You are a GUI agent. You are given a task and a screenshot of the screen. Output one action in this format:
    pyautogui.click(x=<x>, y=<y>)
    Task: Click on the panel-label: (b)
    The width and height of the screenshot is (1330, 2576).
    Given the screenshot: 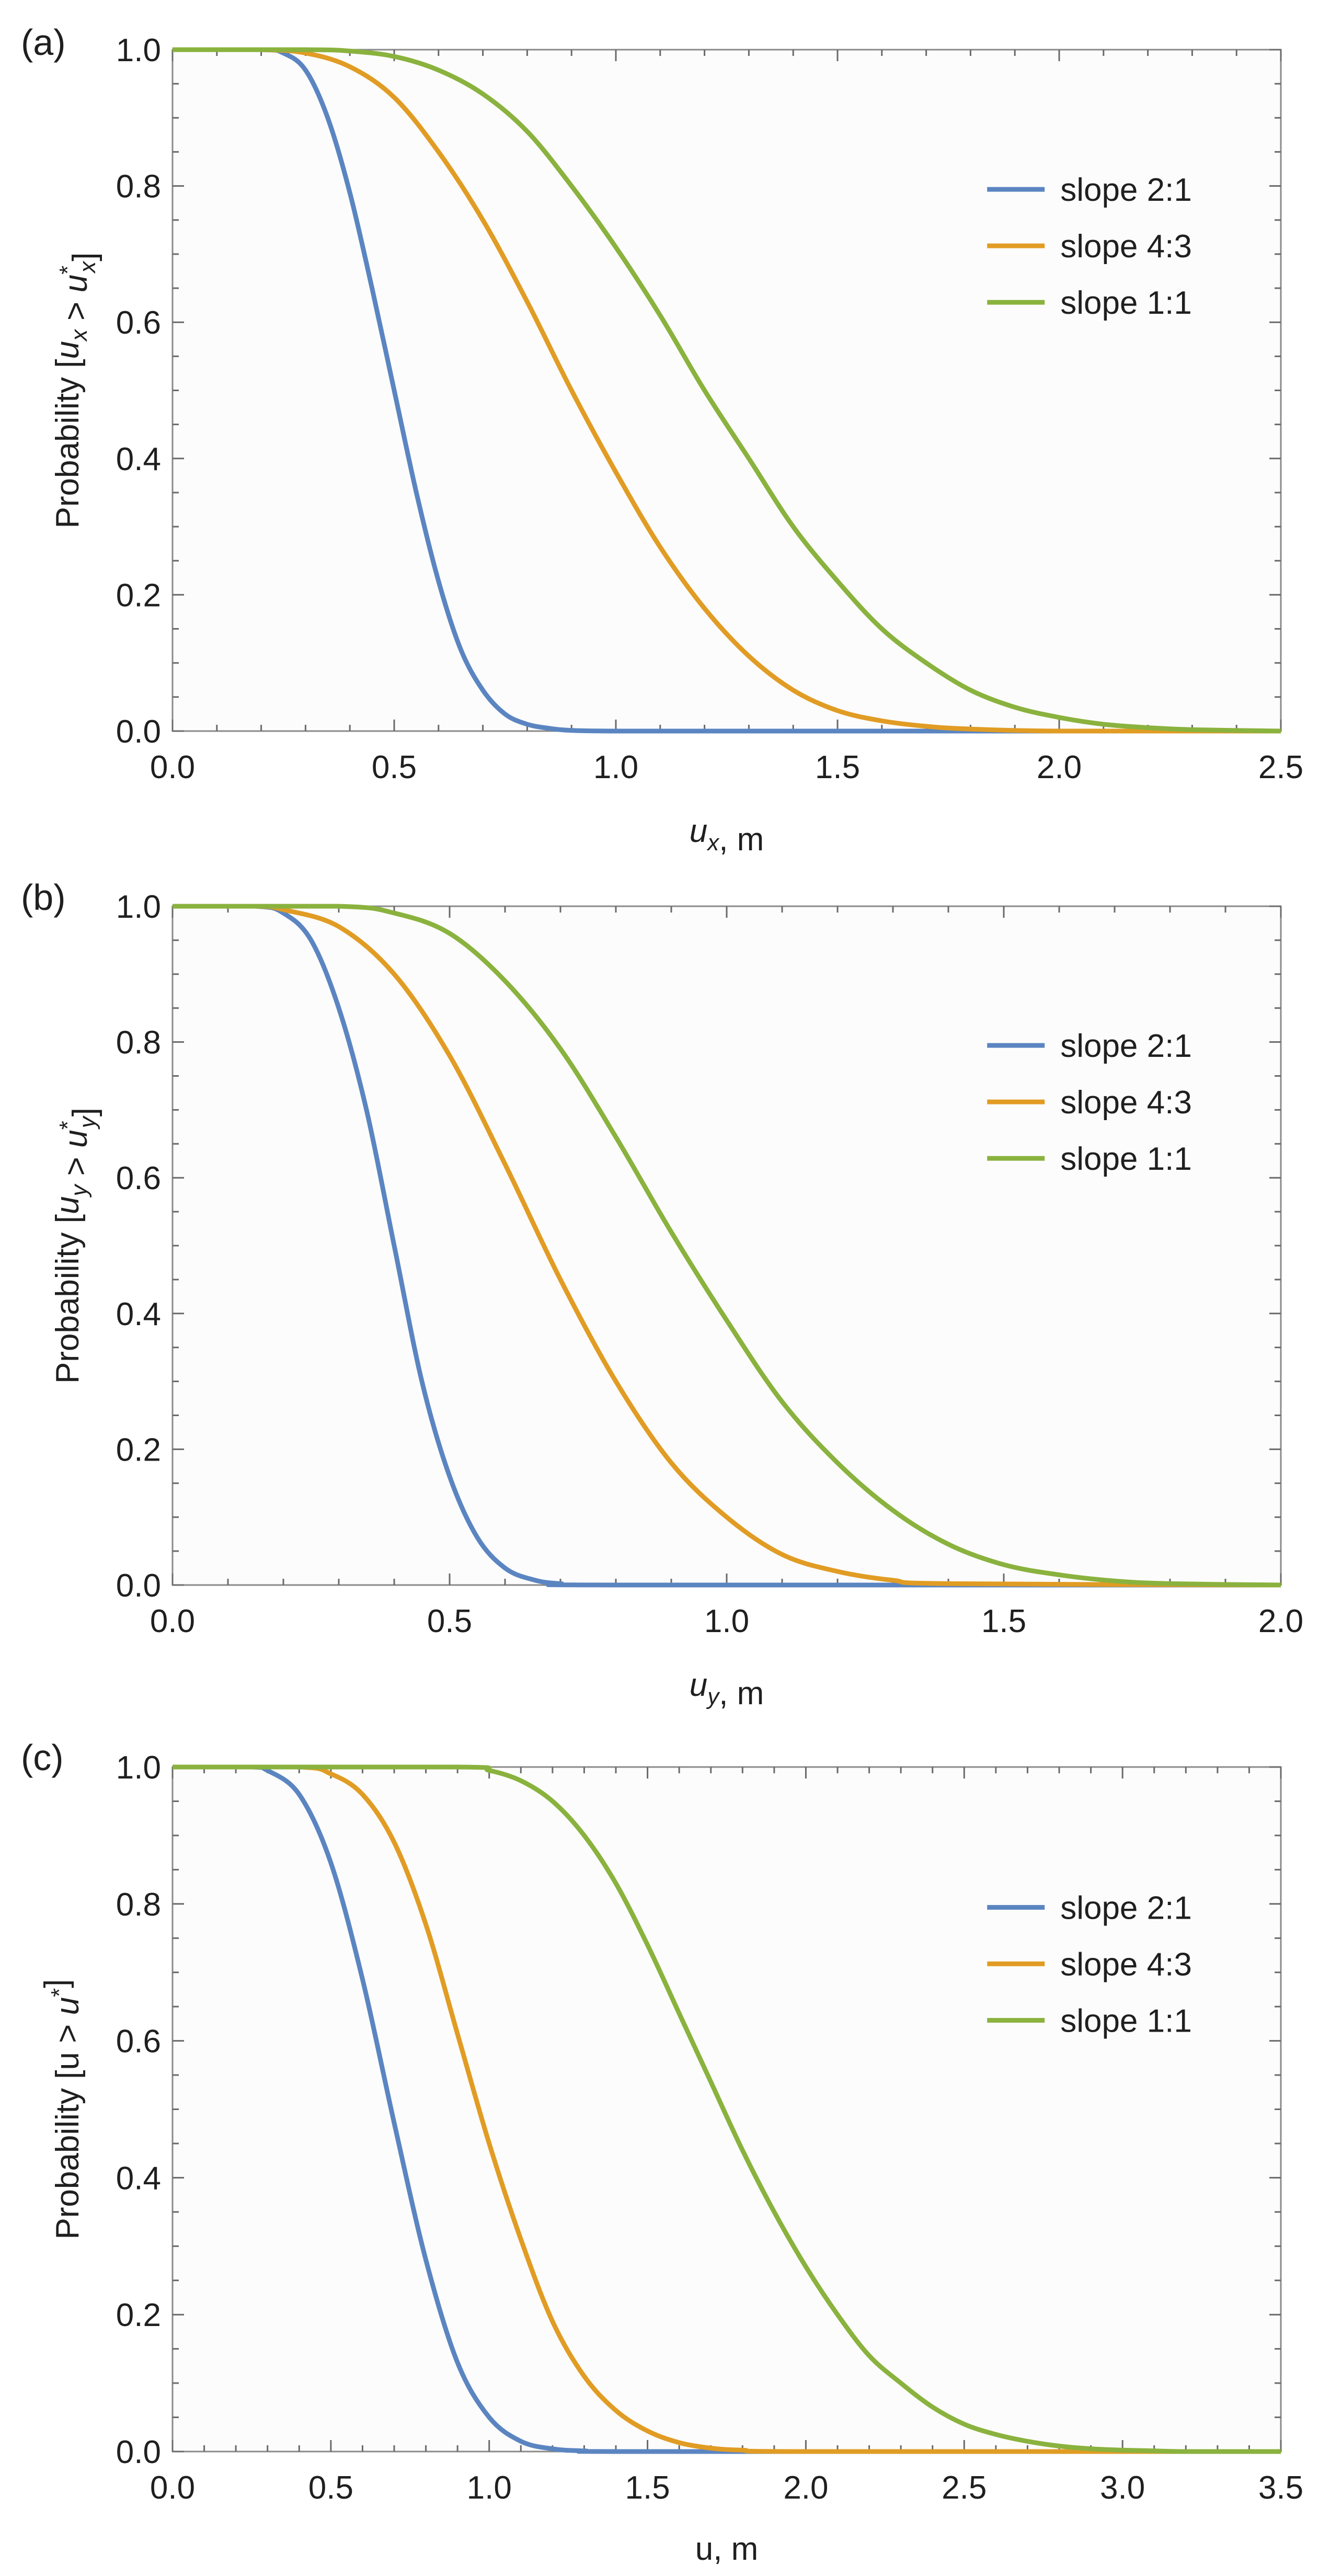 What is the action you would take?
    pyautogui.click(x=43, y=898)
    